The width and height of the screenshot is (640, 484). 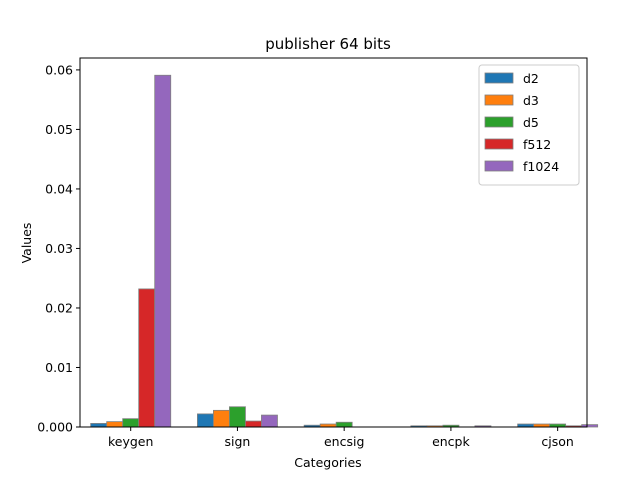 What do you see at coordinates (253, 424) in the screenshot?
I see `bar-f512-sign` at bounding box center [253, 424].